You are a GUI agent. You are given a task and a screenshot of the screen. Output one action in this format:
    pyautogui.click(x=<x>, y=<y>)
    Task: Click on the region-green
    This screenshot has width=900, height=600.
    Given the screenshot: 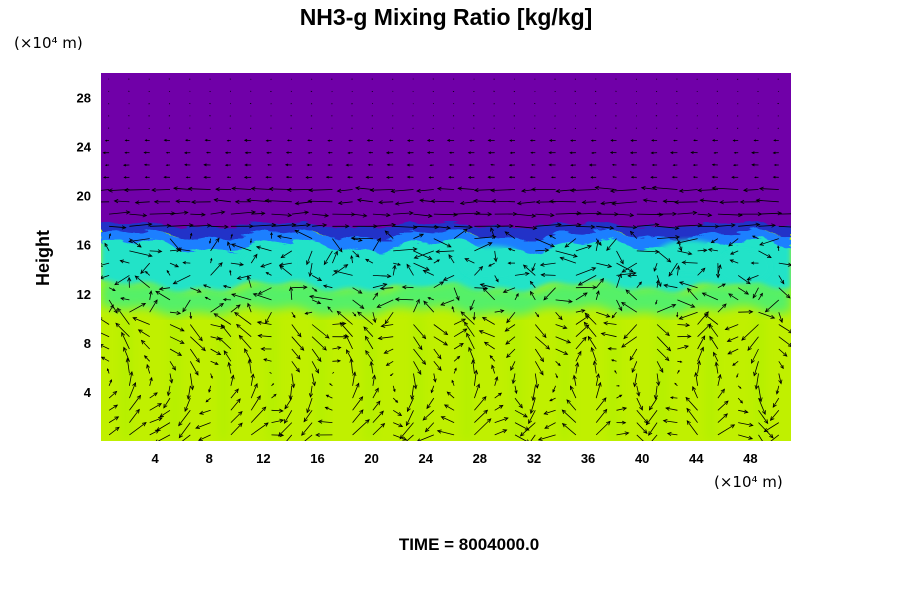 What is the action you would take?
    pyautogui.click(x=446, y=297)
    